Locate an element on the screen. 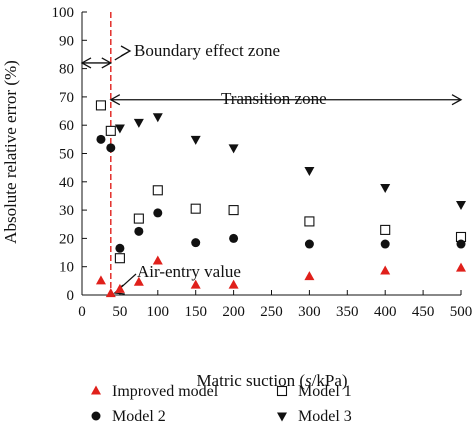 This screenshot has height=433, width=474. boundary-zone-label: Boundary effect zone is located at coordinates (207, 50).